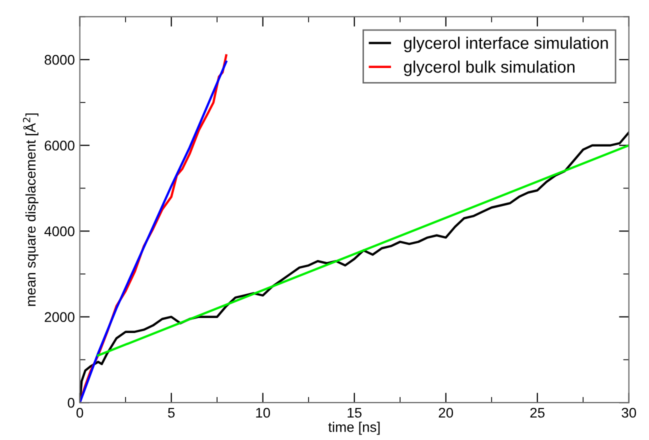 The height and width of the screenshot is (440, 649). Describe the element at coordinates (71, 403) in the screenshot. I see `y-tick-label: 0` at that location.